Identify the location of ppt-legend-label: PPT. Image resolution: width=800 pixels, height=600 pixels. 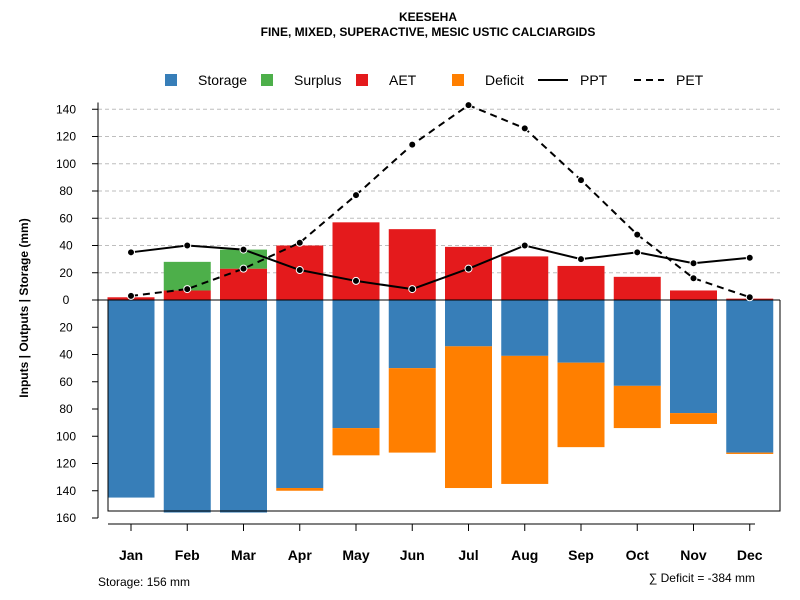
(594, 80).